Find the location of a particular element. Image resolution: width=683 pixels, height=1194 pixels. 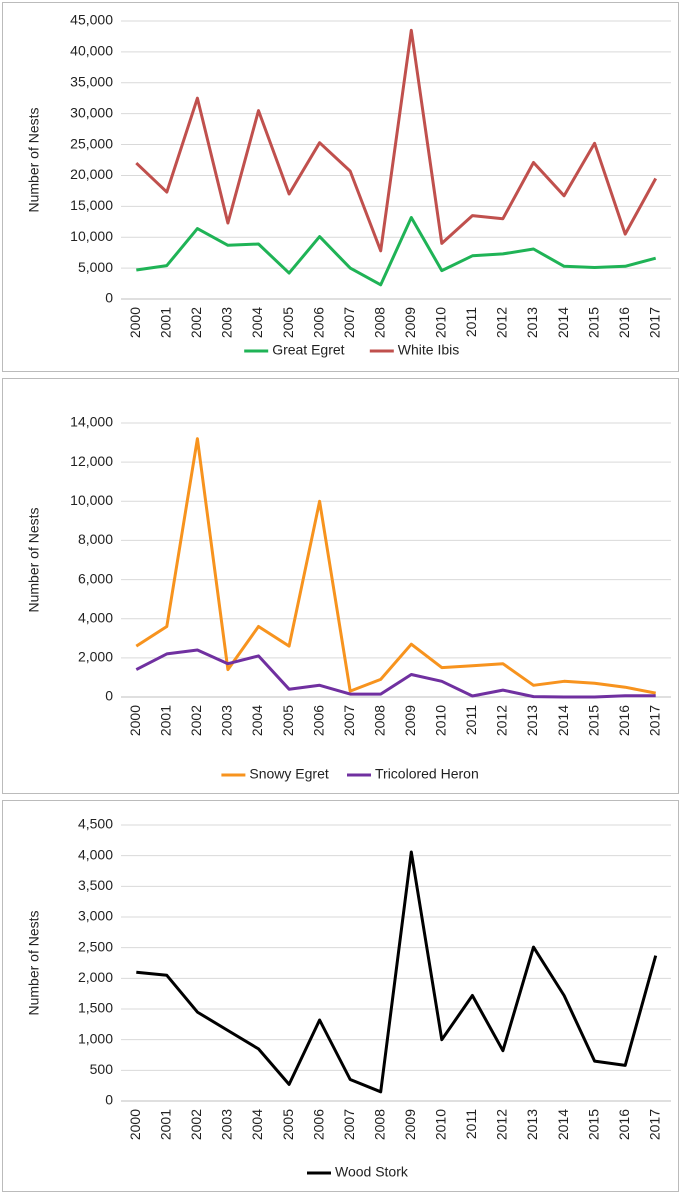

y-tick-label: 3,000 is located at coordinates (95, 916).